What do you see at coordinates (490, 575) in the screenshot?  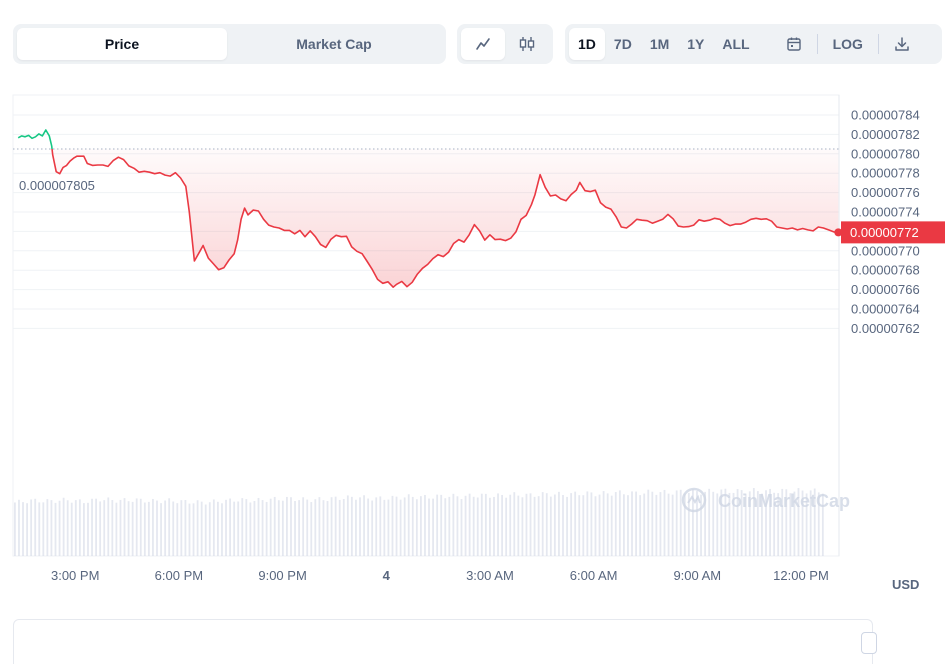 I see `x-tick-label: 3:00 AM` at bounding box center [490, 575].